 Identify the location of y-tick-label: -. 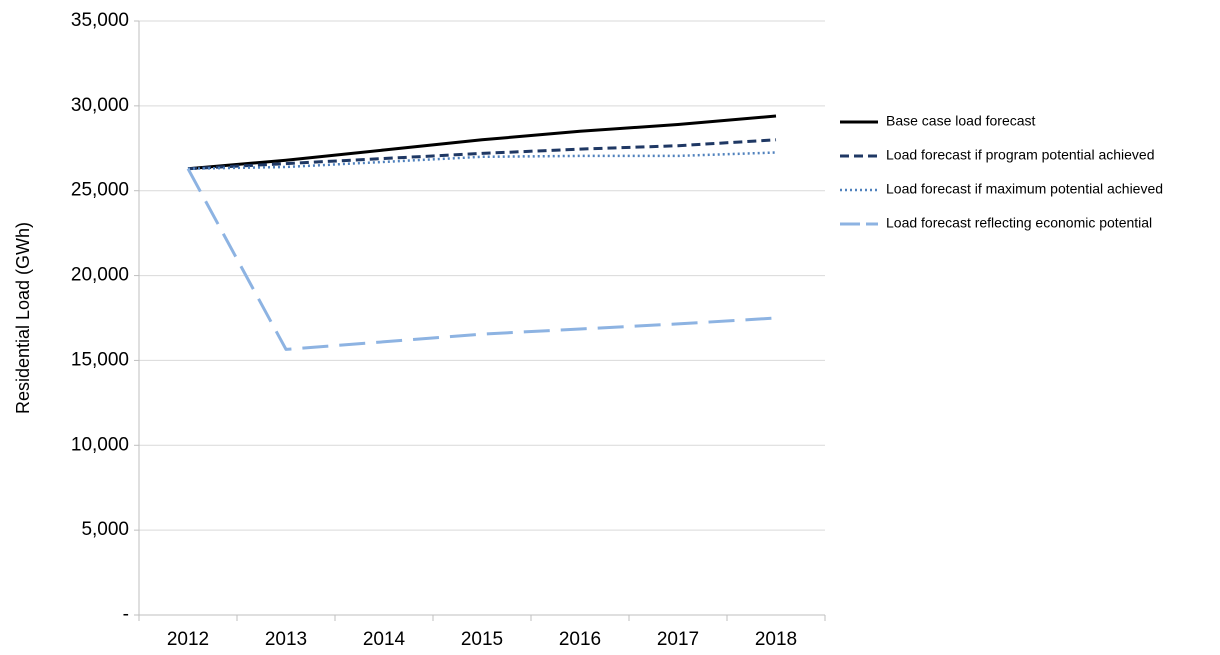
(126, 614).